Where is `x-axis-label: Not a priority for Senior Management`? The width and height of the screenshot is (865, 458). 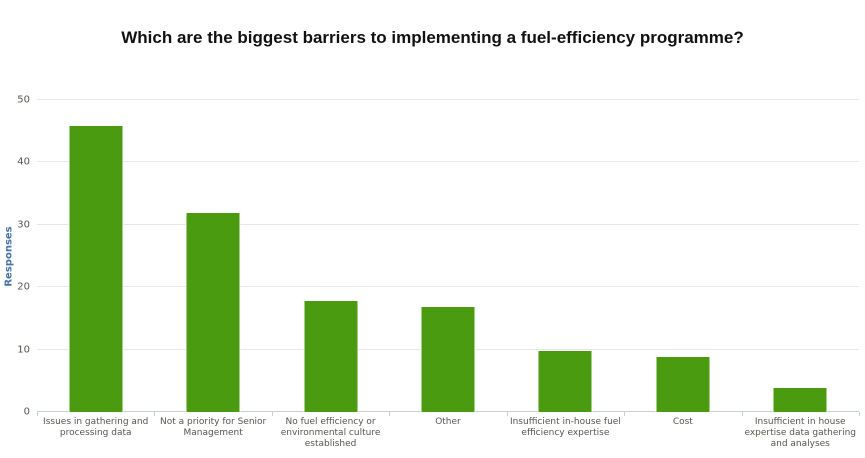
x-axis-label: Not a priority for Senior Management is located at coordinates (213, 427).